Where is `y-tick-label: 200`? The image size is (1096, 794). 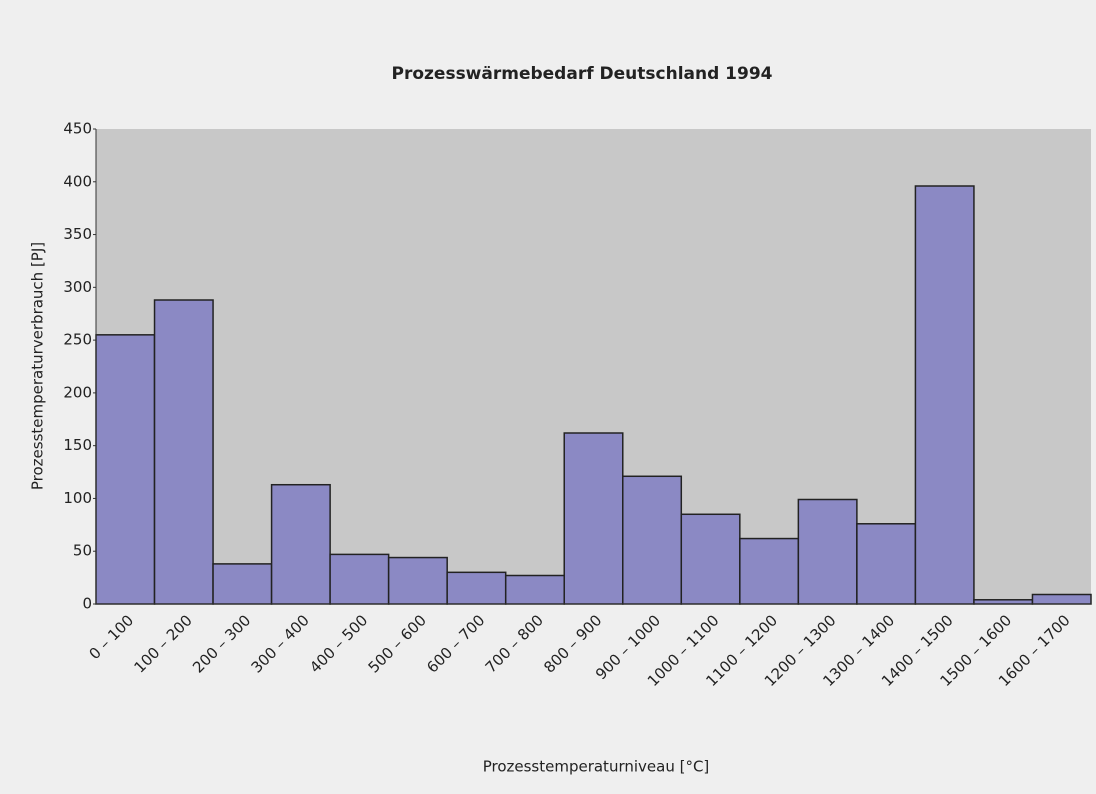 y-tick-label: 200 is located at coordinates (77, 392).